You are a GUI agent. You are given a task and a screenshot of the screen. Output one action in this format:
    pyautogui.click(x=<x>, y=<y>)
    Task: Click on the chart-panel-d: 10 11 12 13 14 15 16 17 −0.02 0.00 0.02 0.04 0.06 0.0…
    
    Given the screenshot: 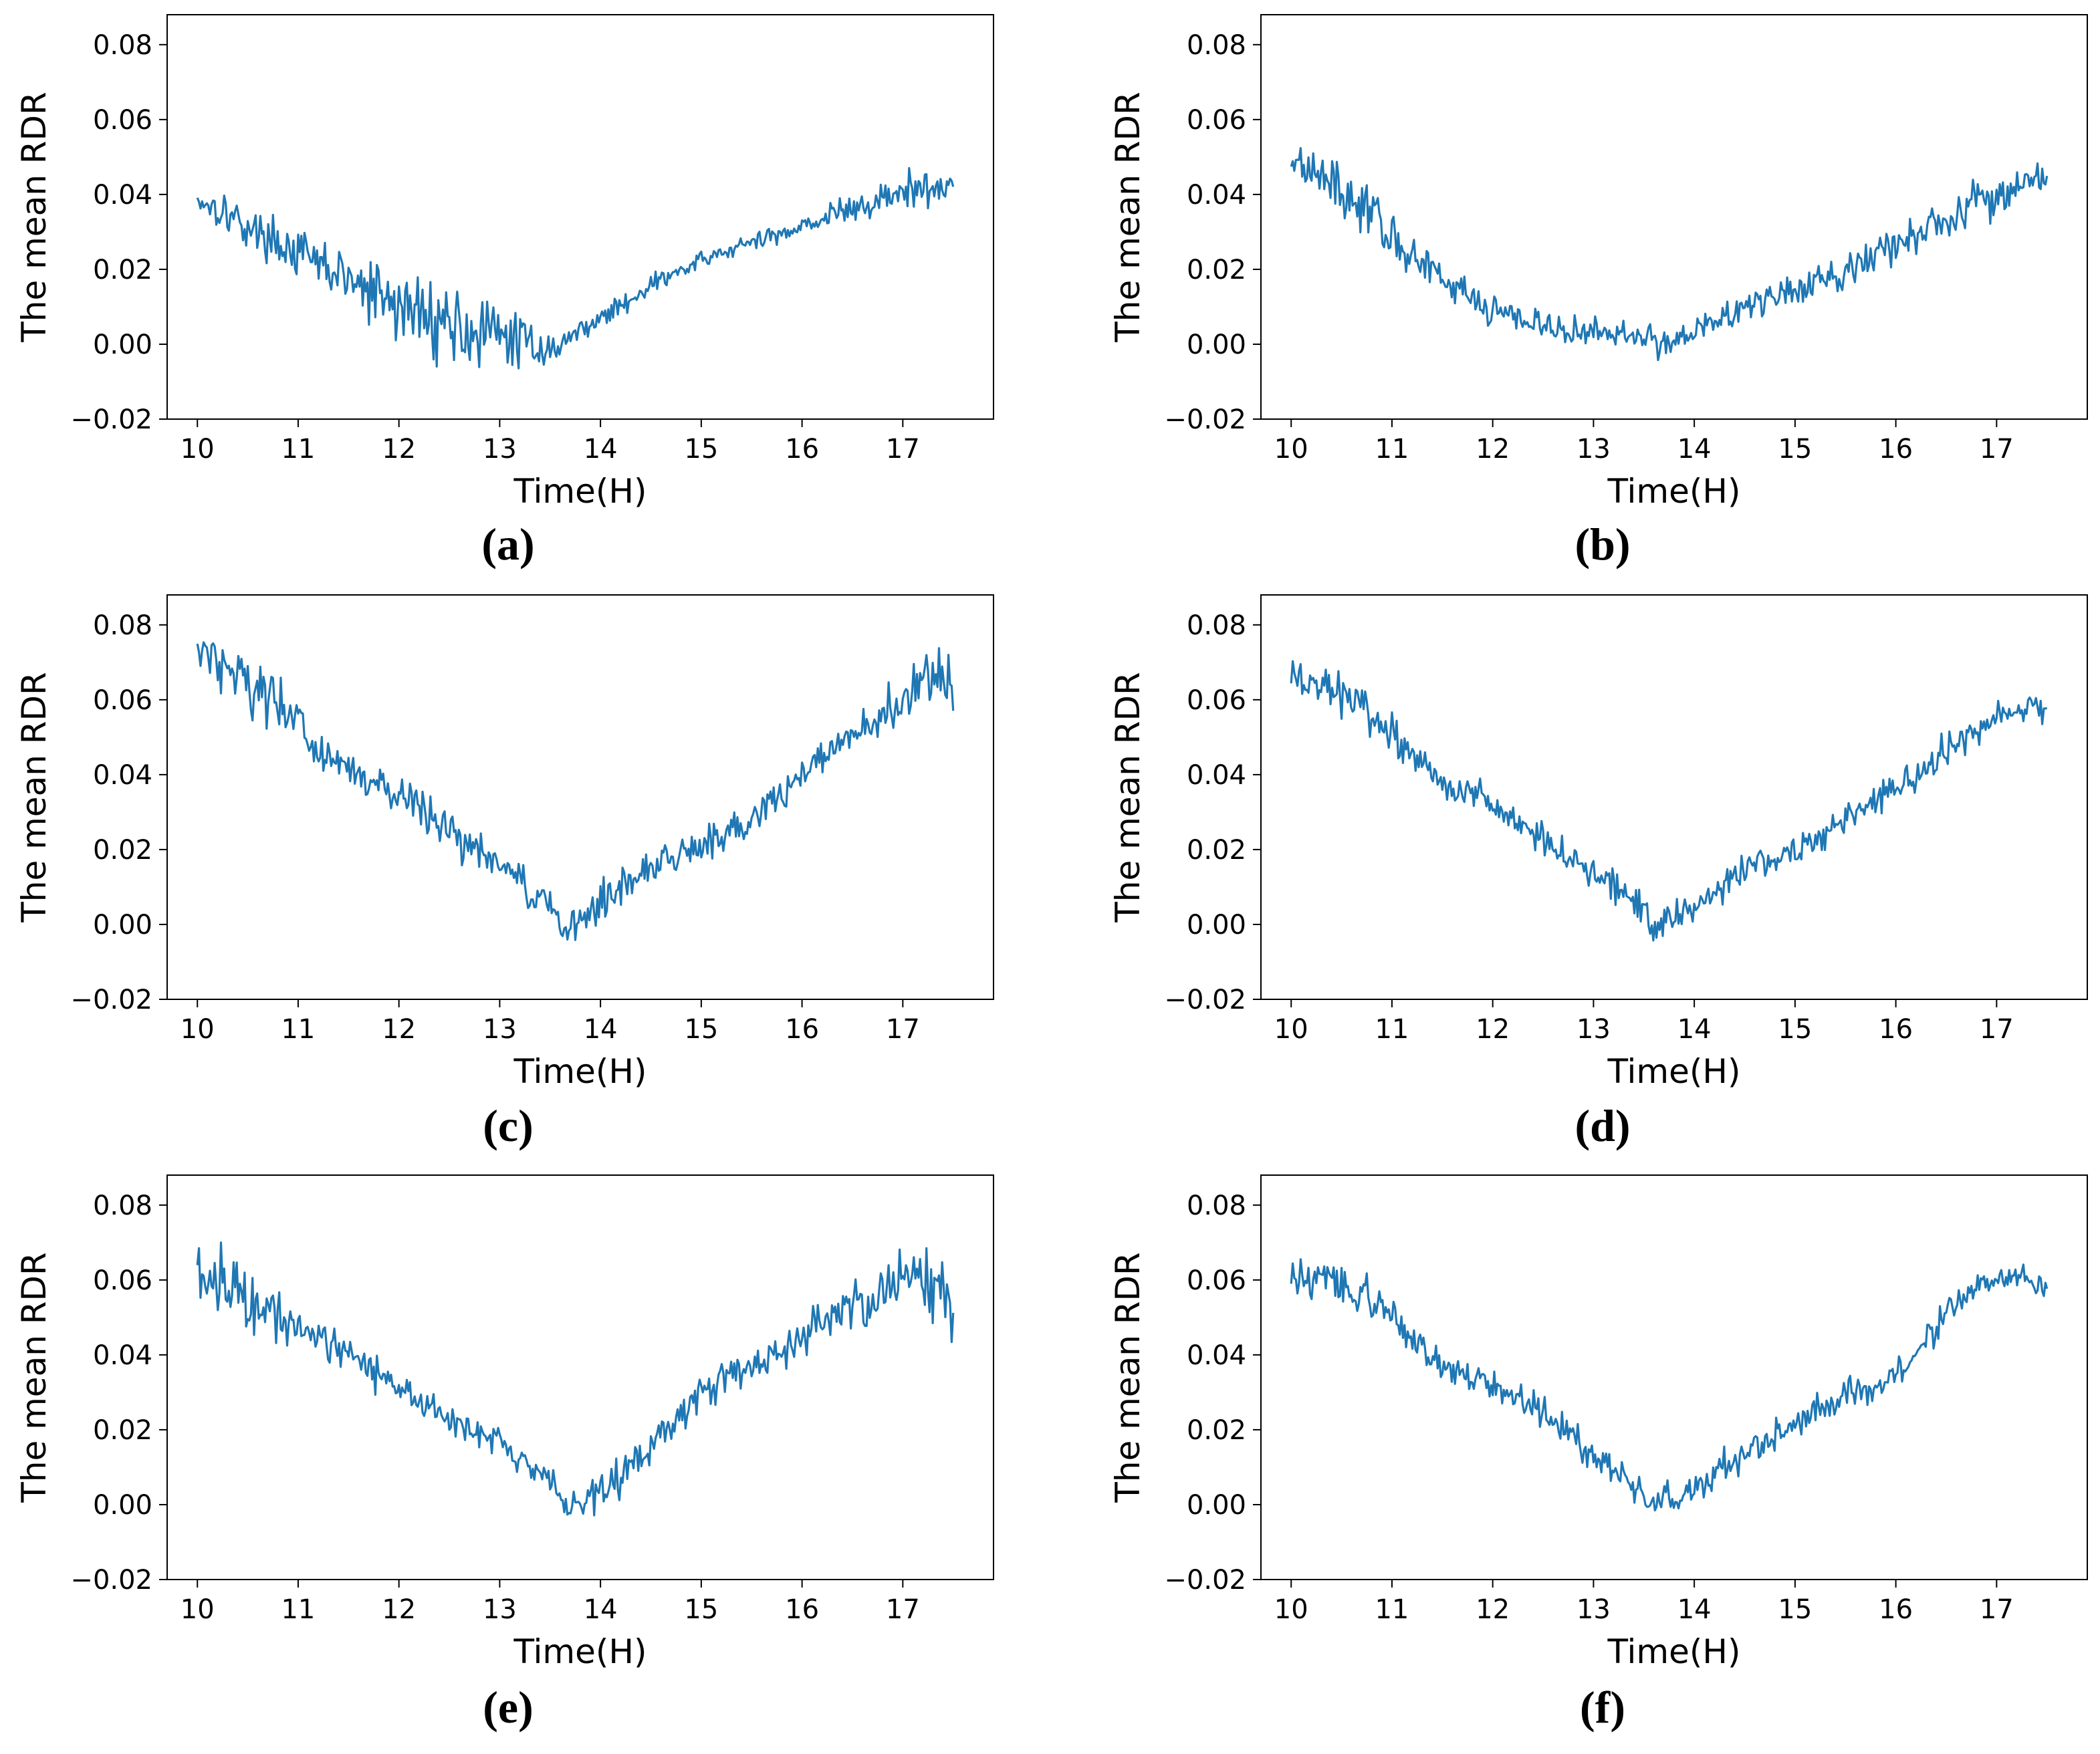 What is the action you would take?
    pyautogui.click(x=1598, y=842)
    